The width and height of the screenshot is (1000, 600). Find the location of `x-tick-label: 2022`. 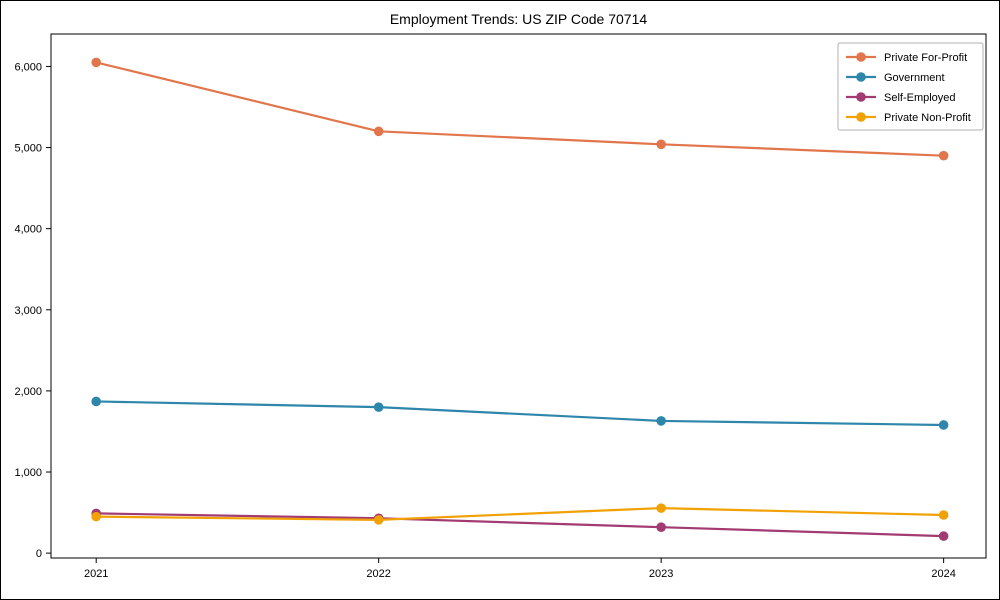

x-tick-label: 2022 is located at coordinates (378, 574).